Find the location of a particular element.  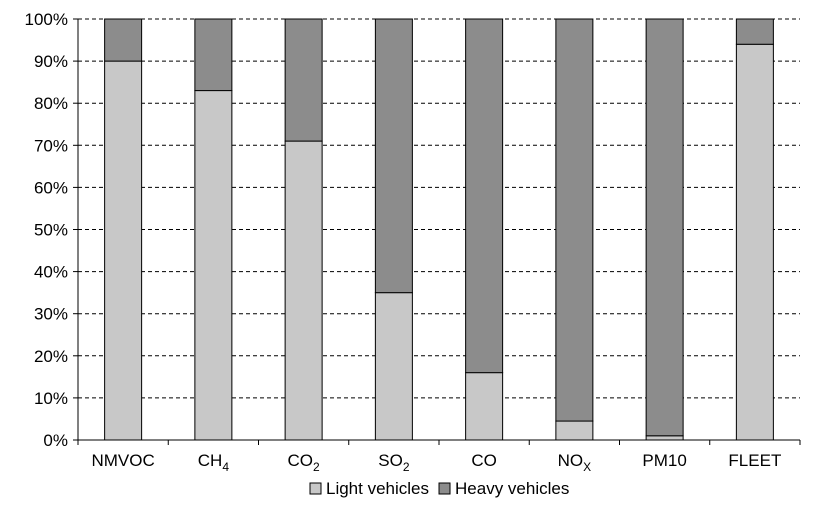

y-tick-label: 90% is located at coordinates (51, 61).